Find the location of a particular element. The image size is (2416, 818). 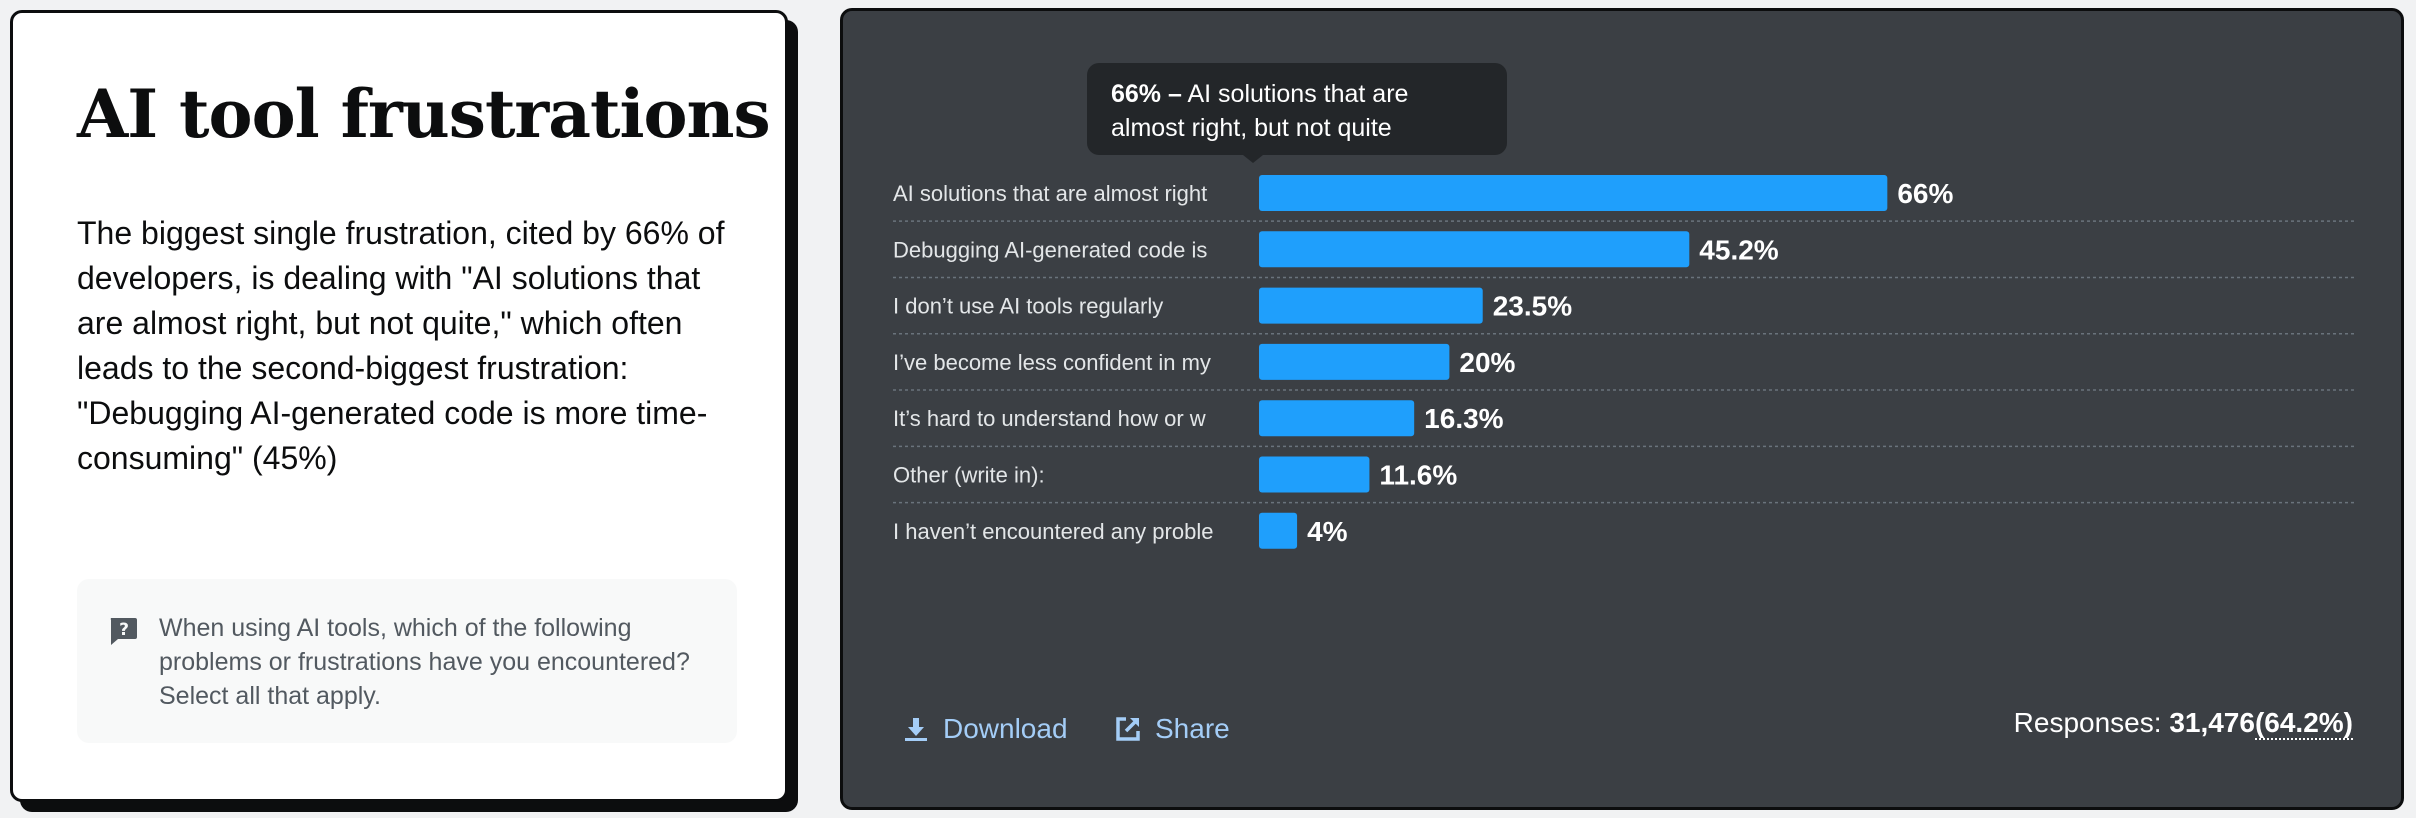

category-label: Debugging AI-generated code is is located at coordinates (1050, 249).